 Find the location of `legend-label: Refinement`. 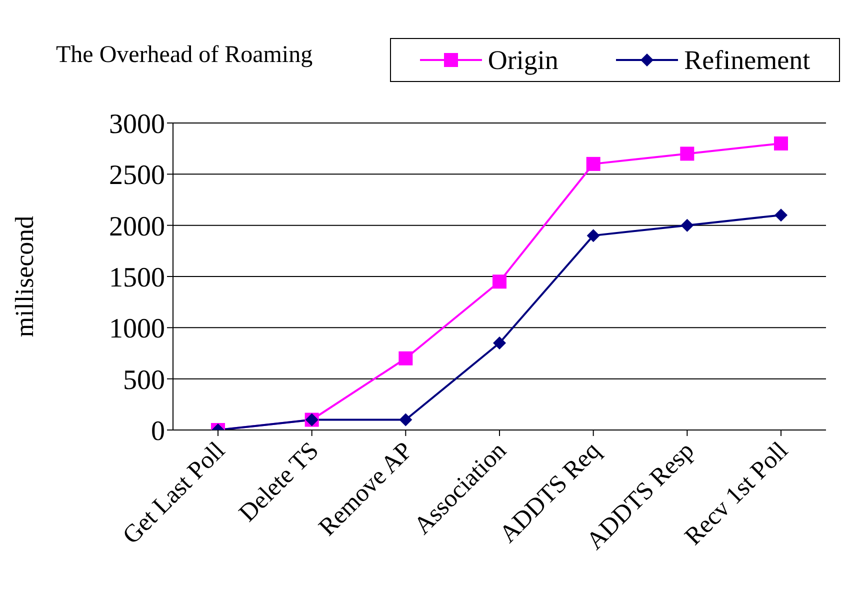

legend-label: Refinement is located at coordinates (747, 60).